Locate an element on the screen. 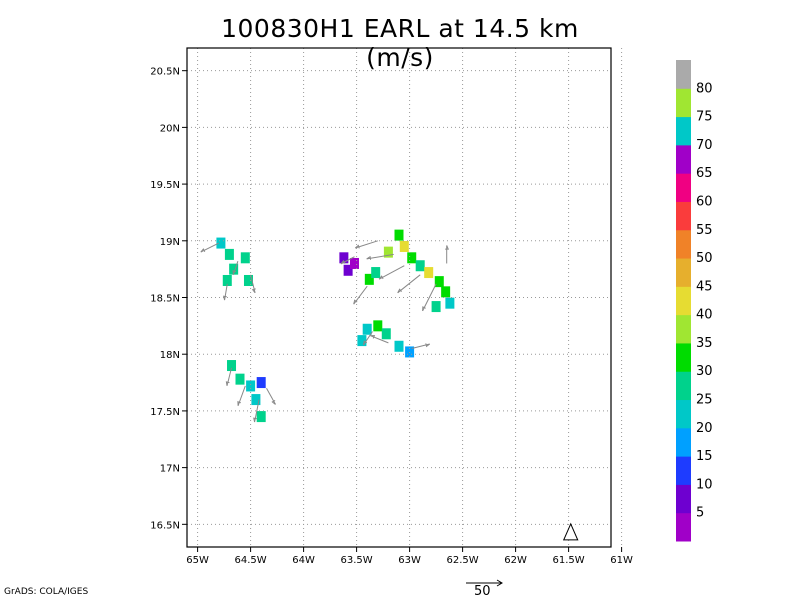  x-tick-label: 63W is located at coordinates (409, 560).